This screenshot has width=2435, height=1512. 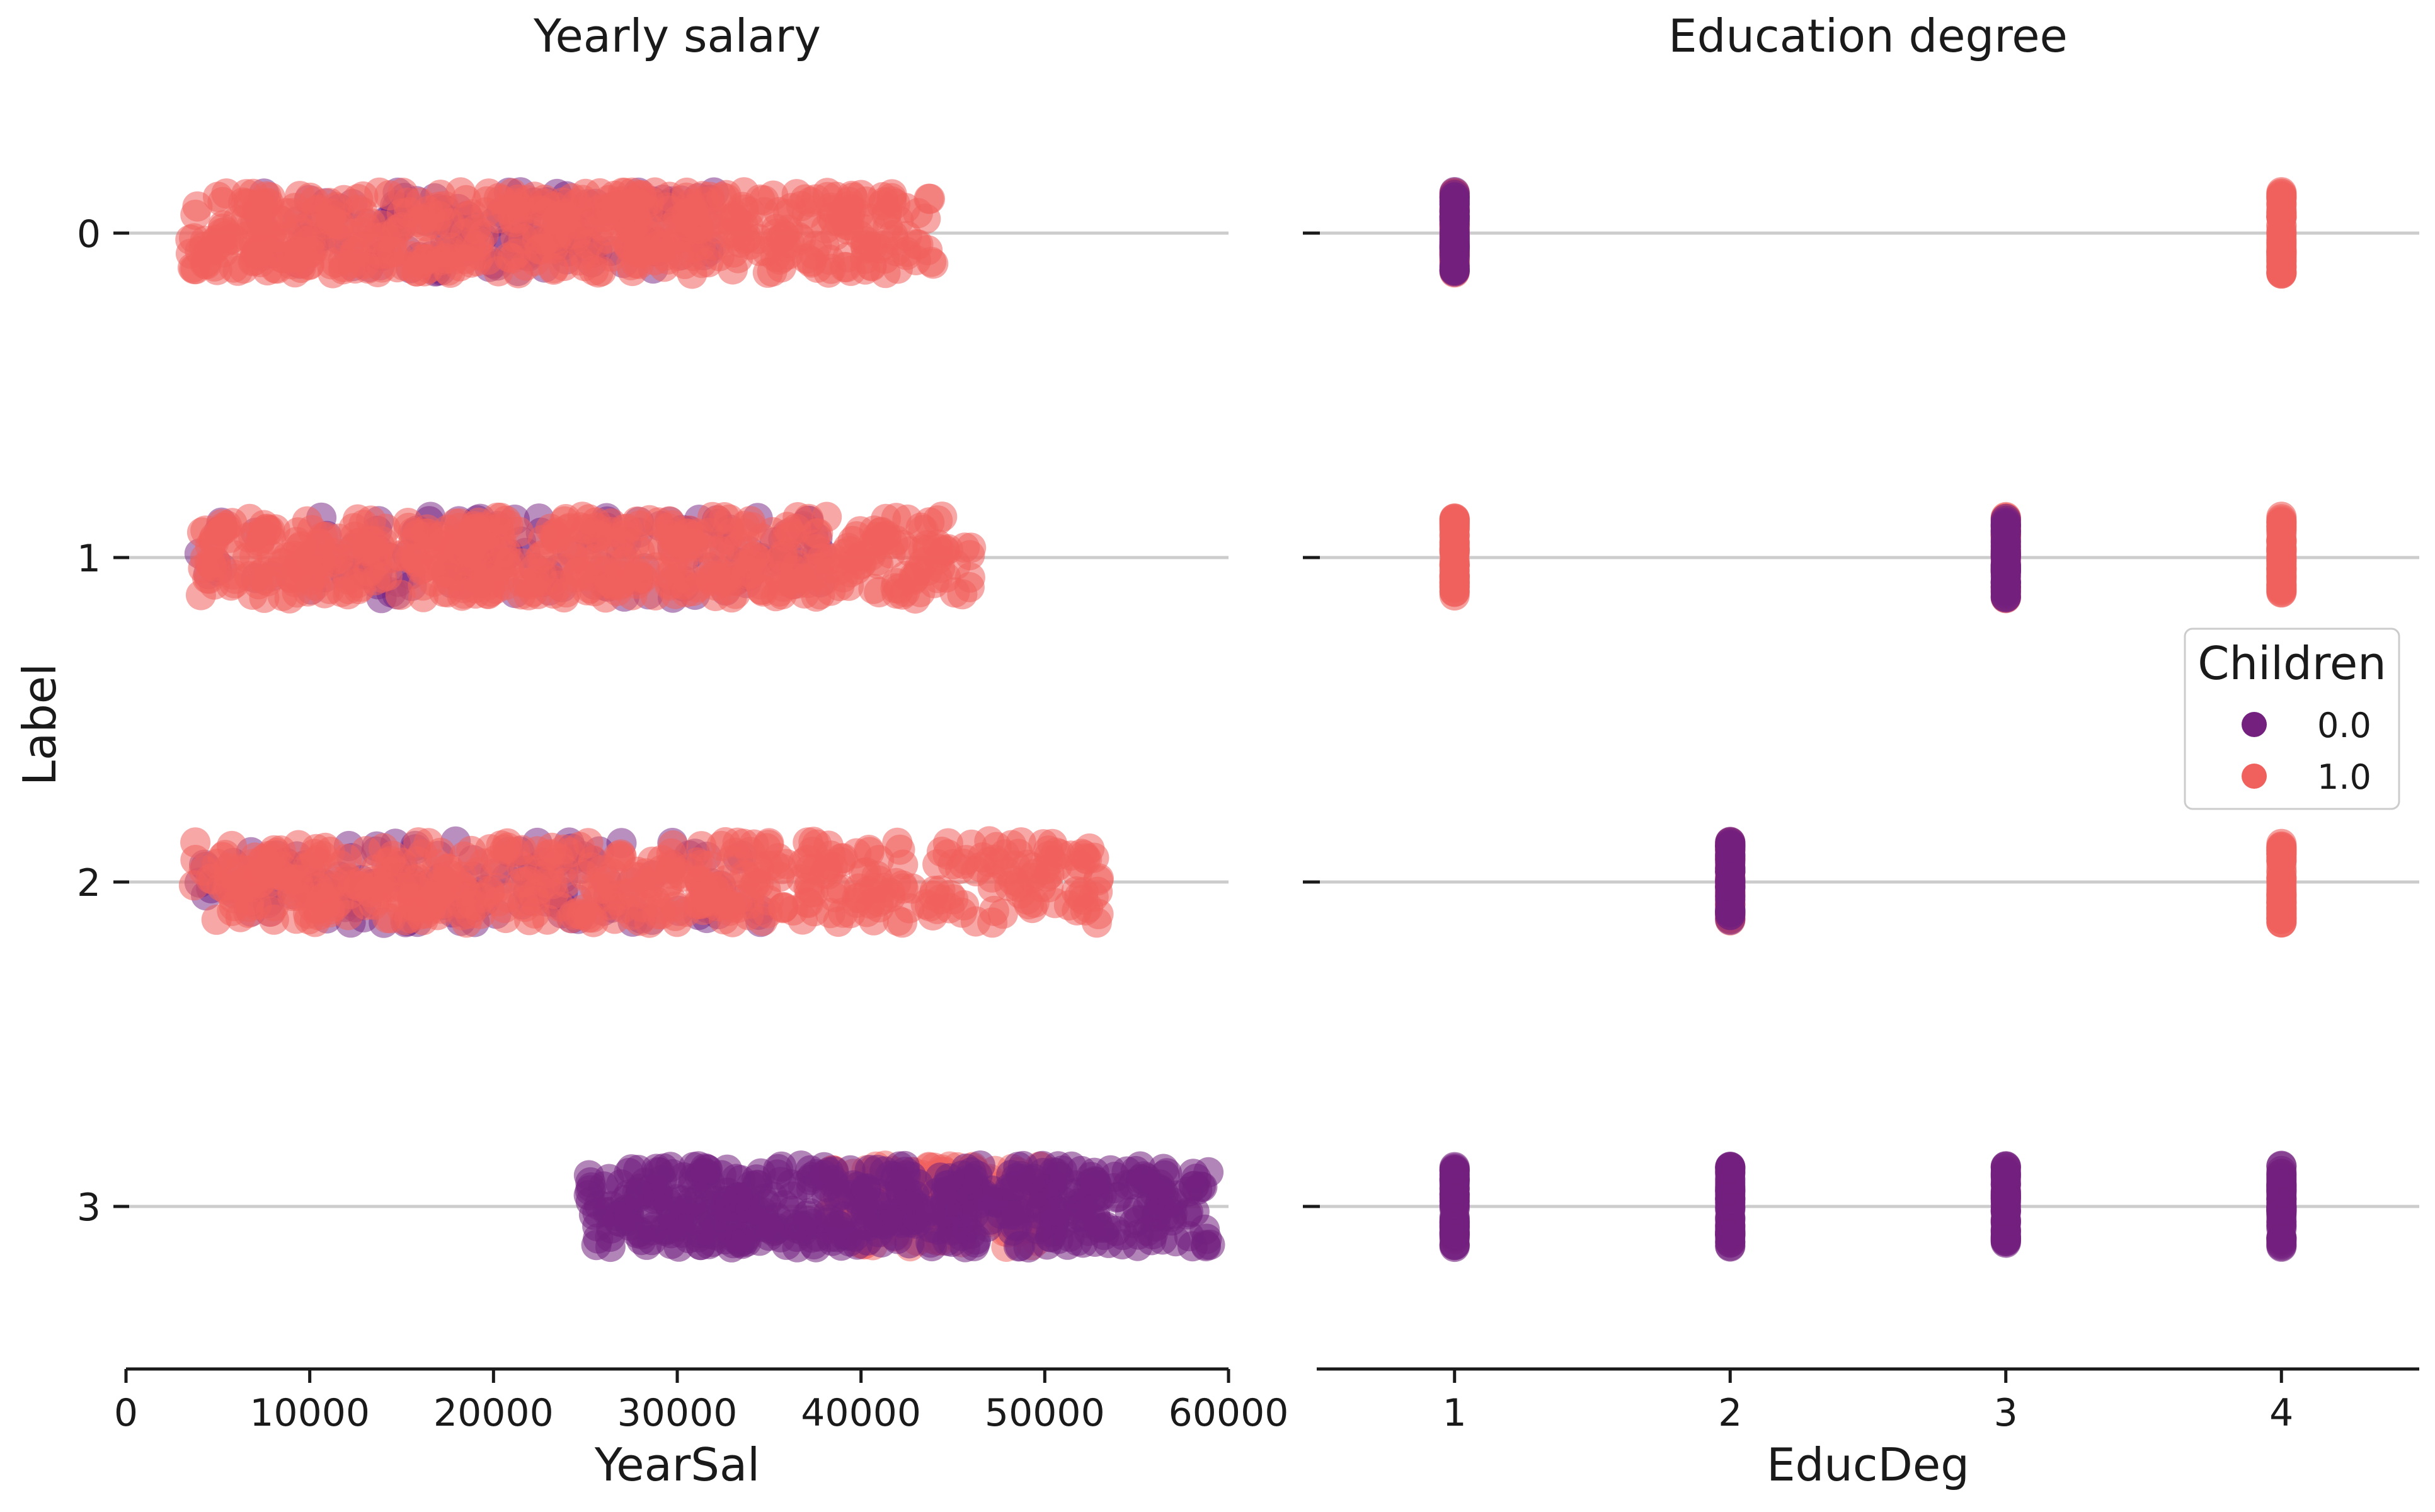 I want to click on left-y-axis: 0 1 2 3, so click(x=103, y=721).